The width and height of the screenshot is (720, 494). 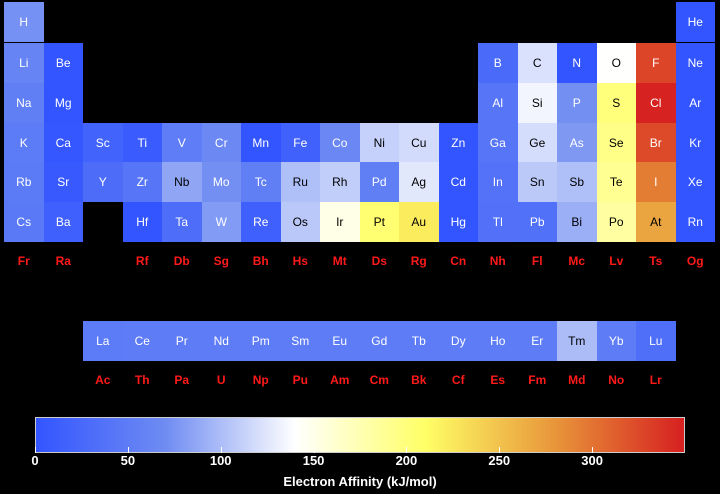 I want to click on element-symbol: Lu, so click(x=656, y=341).